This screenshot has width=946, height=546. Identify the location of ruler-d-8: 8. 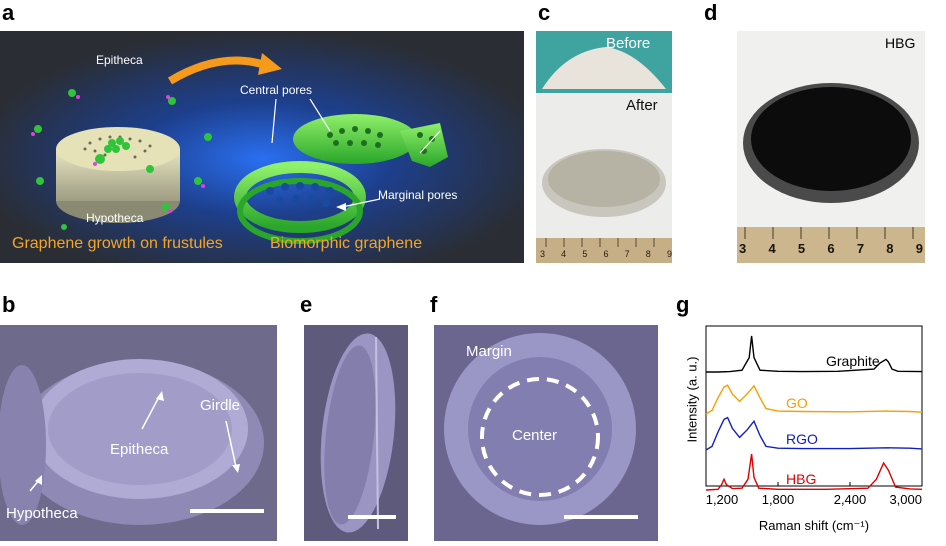
(890, 248).